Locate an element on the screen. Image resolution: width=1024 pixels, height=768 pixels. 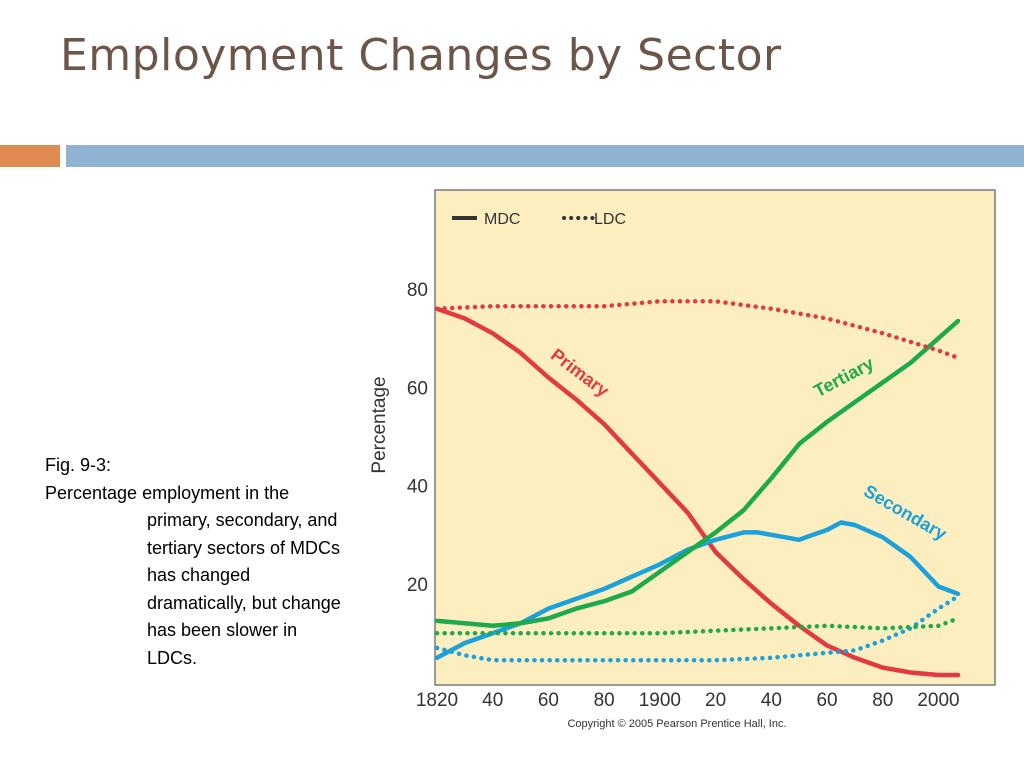
legend-mdc-label: MDC is located at coordinates (502, 219).